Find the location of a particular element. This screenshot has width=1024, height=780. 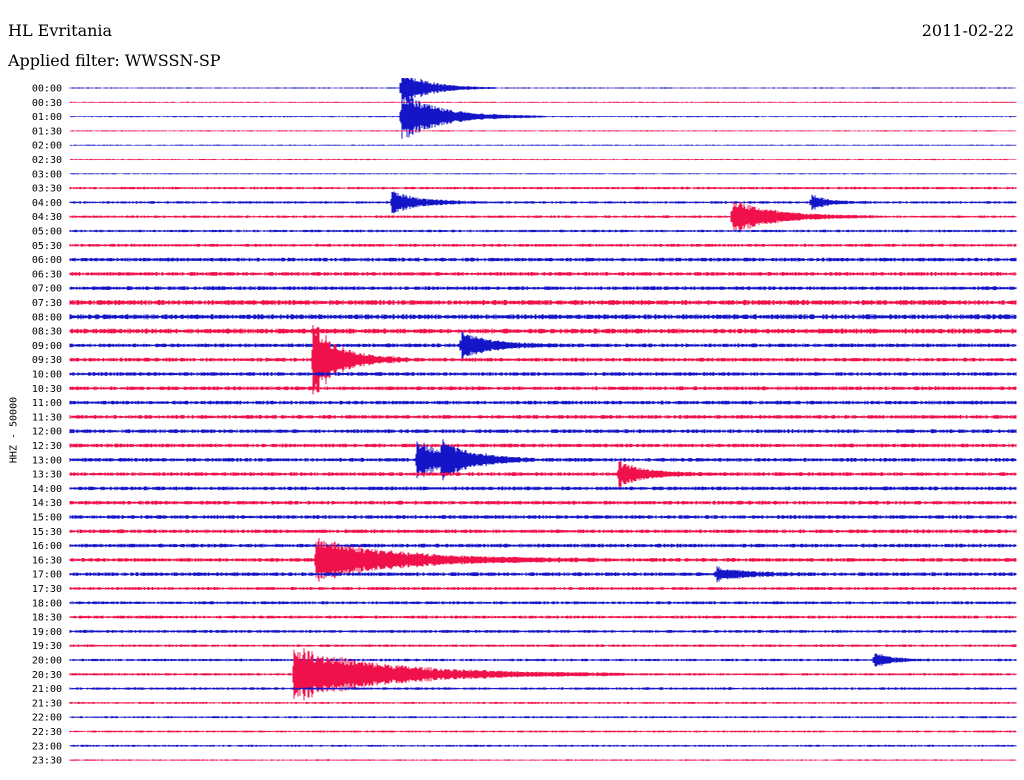

row-time-label: 06:00 is located at coordinates (47, 260).